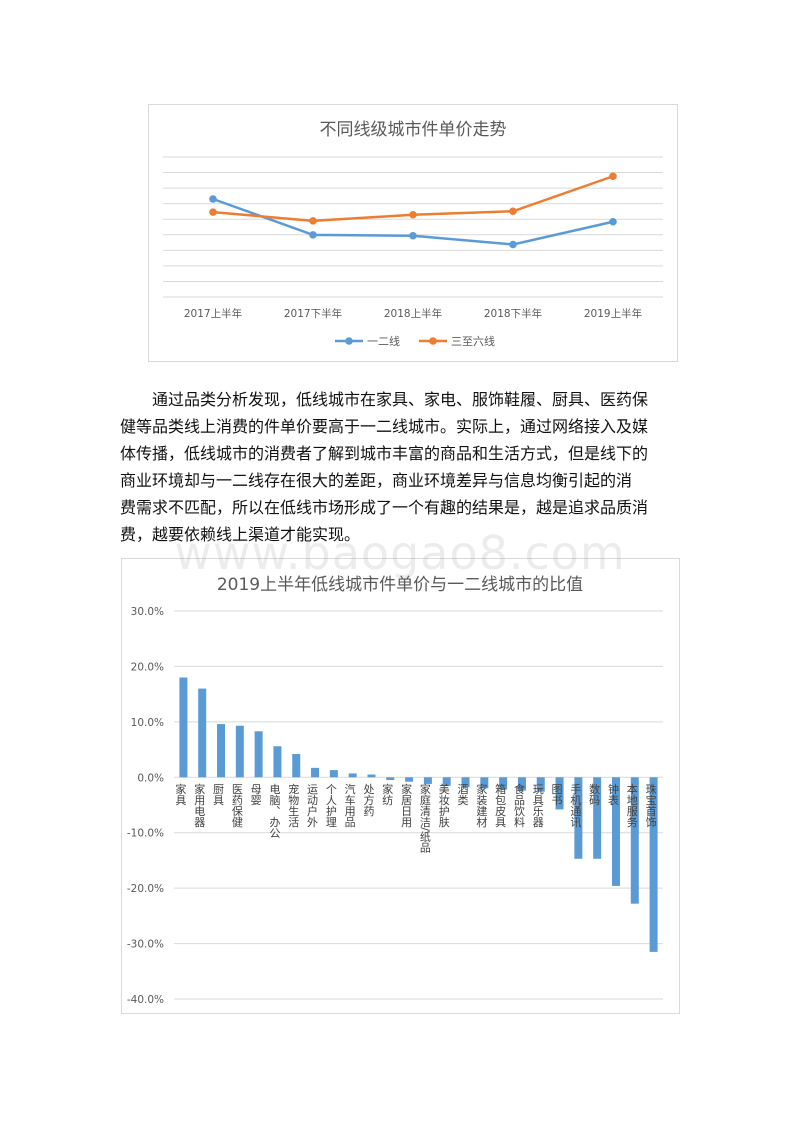 This screenshot has height=1132, width=800. I want to click on category-label: 酒类, so click(462, 794).